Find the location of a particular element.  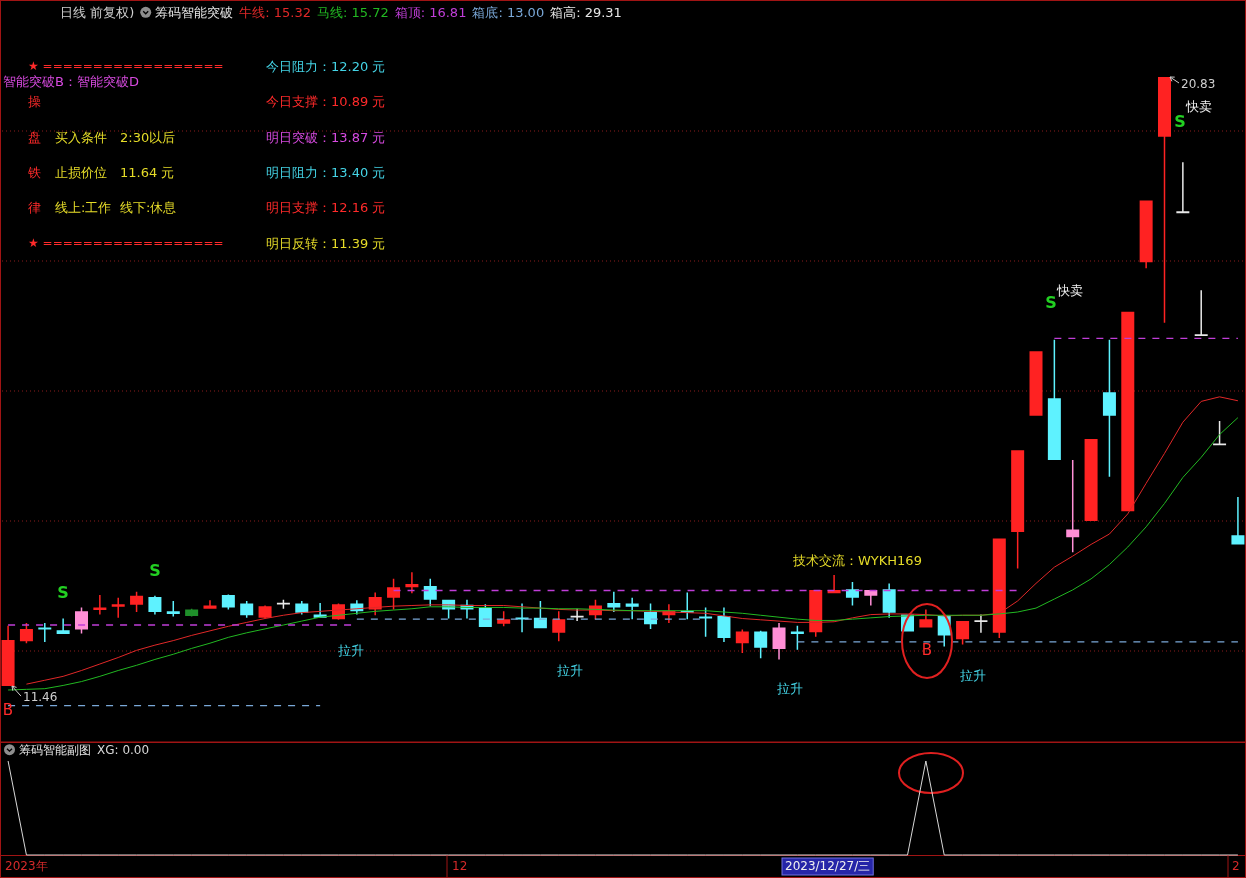

chart-subtitle: 日线 前复权) is located at coordinates (97, 12).